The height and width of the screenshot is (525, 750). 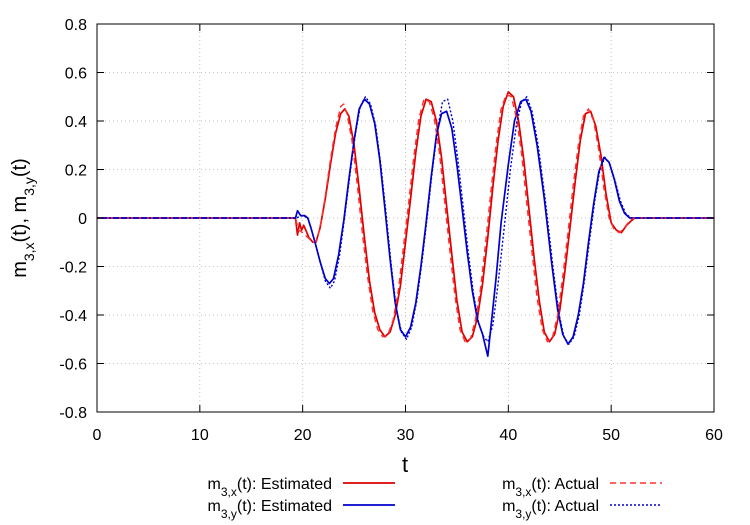 What do you see at coordinates (76, 171) in the screenshot?
I see `y-tick-label: 0.2` at bounding box center [76, 171].